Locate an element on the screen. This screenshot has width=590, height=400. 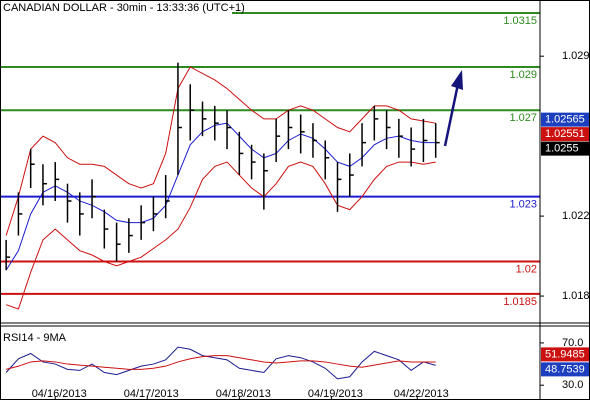
x-tick-label: 04/18/2013 is located at coordinates (243, 394).